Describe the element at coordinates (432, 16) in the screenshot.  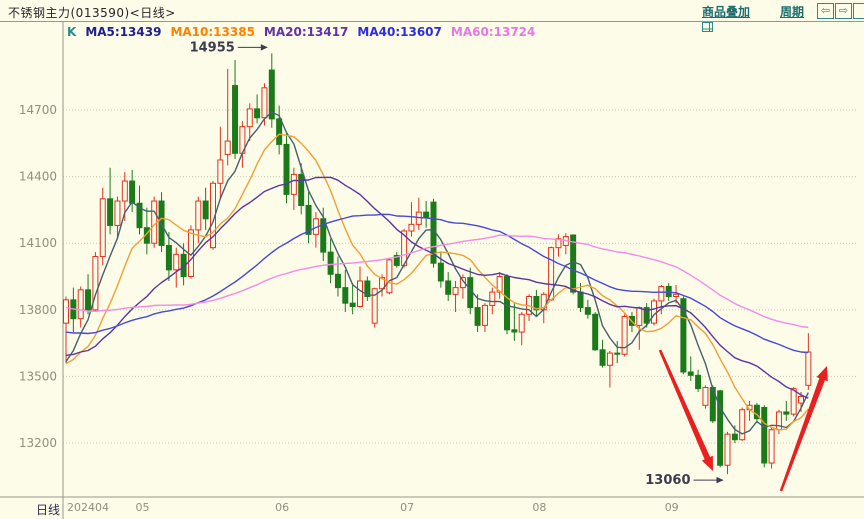
I see `header-bar: 不锈钢主力(013590)<日线> 商品叠加 周期 ⇦ ⇨` at that location.